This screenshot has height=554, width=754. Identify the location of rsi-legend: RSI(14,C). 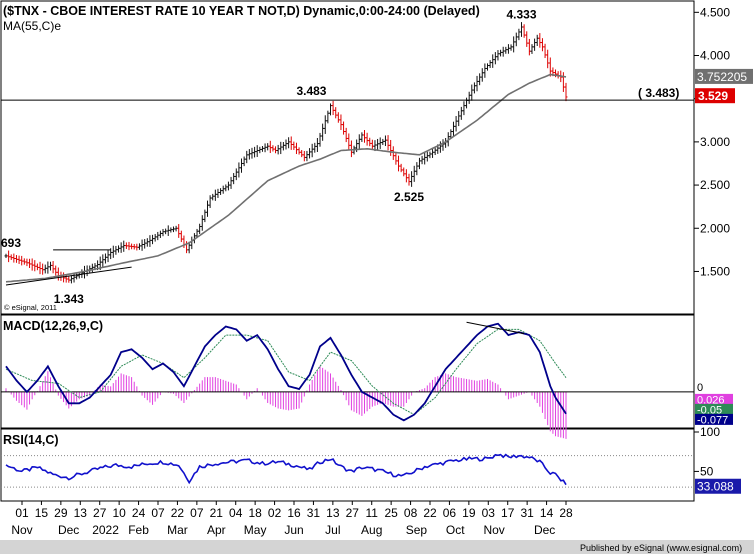
(31, 440).